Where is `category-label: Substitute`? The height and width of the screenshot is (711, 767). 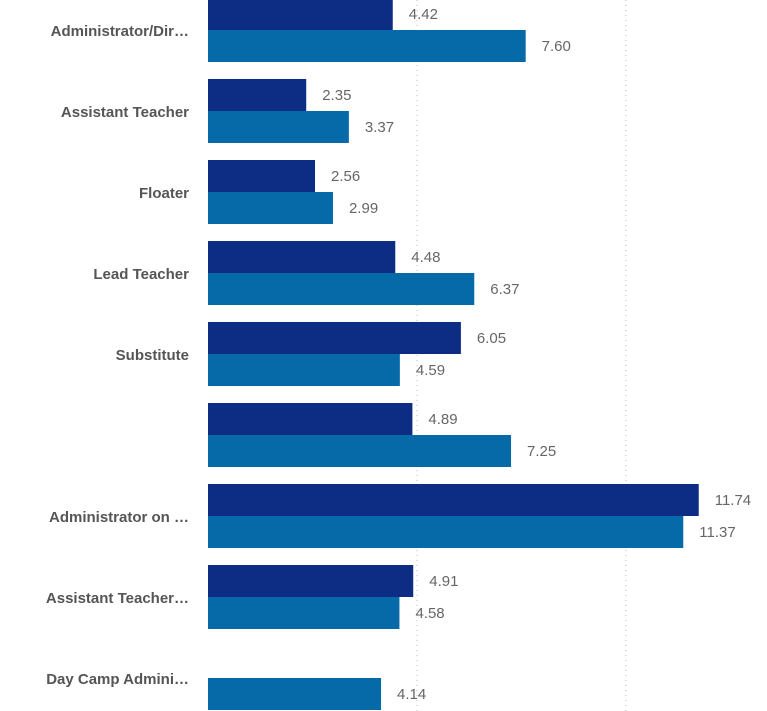
category-label: Substitute is located at coordinates (152, 355).